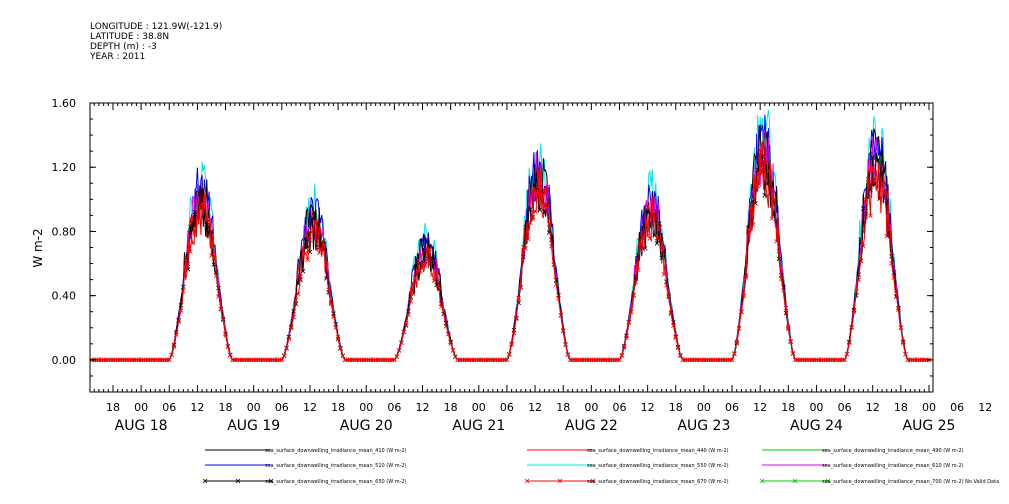 Image resolution: width=1009 pixels, height=504 pixels. What do you see at coordinates (130, 37) in the screenshot?
I see `latitude-text: LATITUDE : 38.8N` at bounding box center [130, 37].